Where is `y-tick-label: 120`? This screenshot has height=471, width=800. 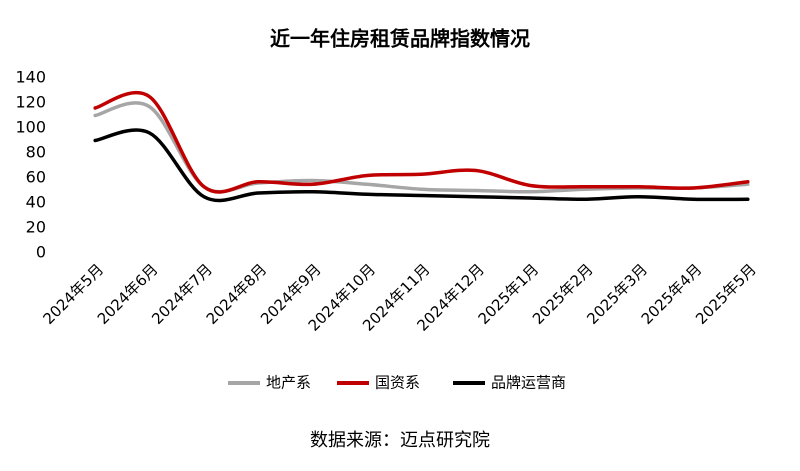
y-tick-label: 120 is located at coordinates (30, 102).